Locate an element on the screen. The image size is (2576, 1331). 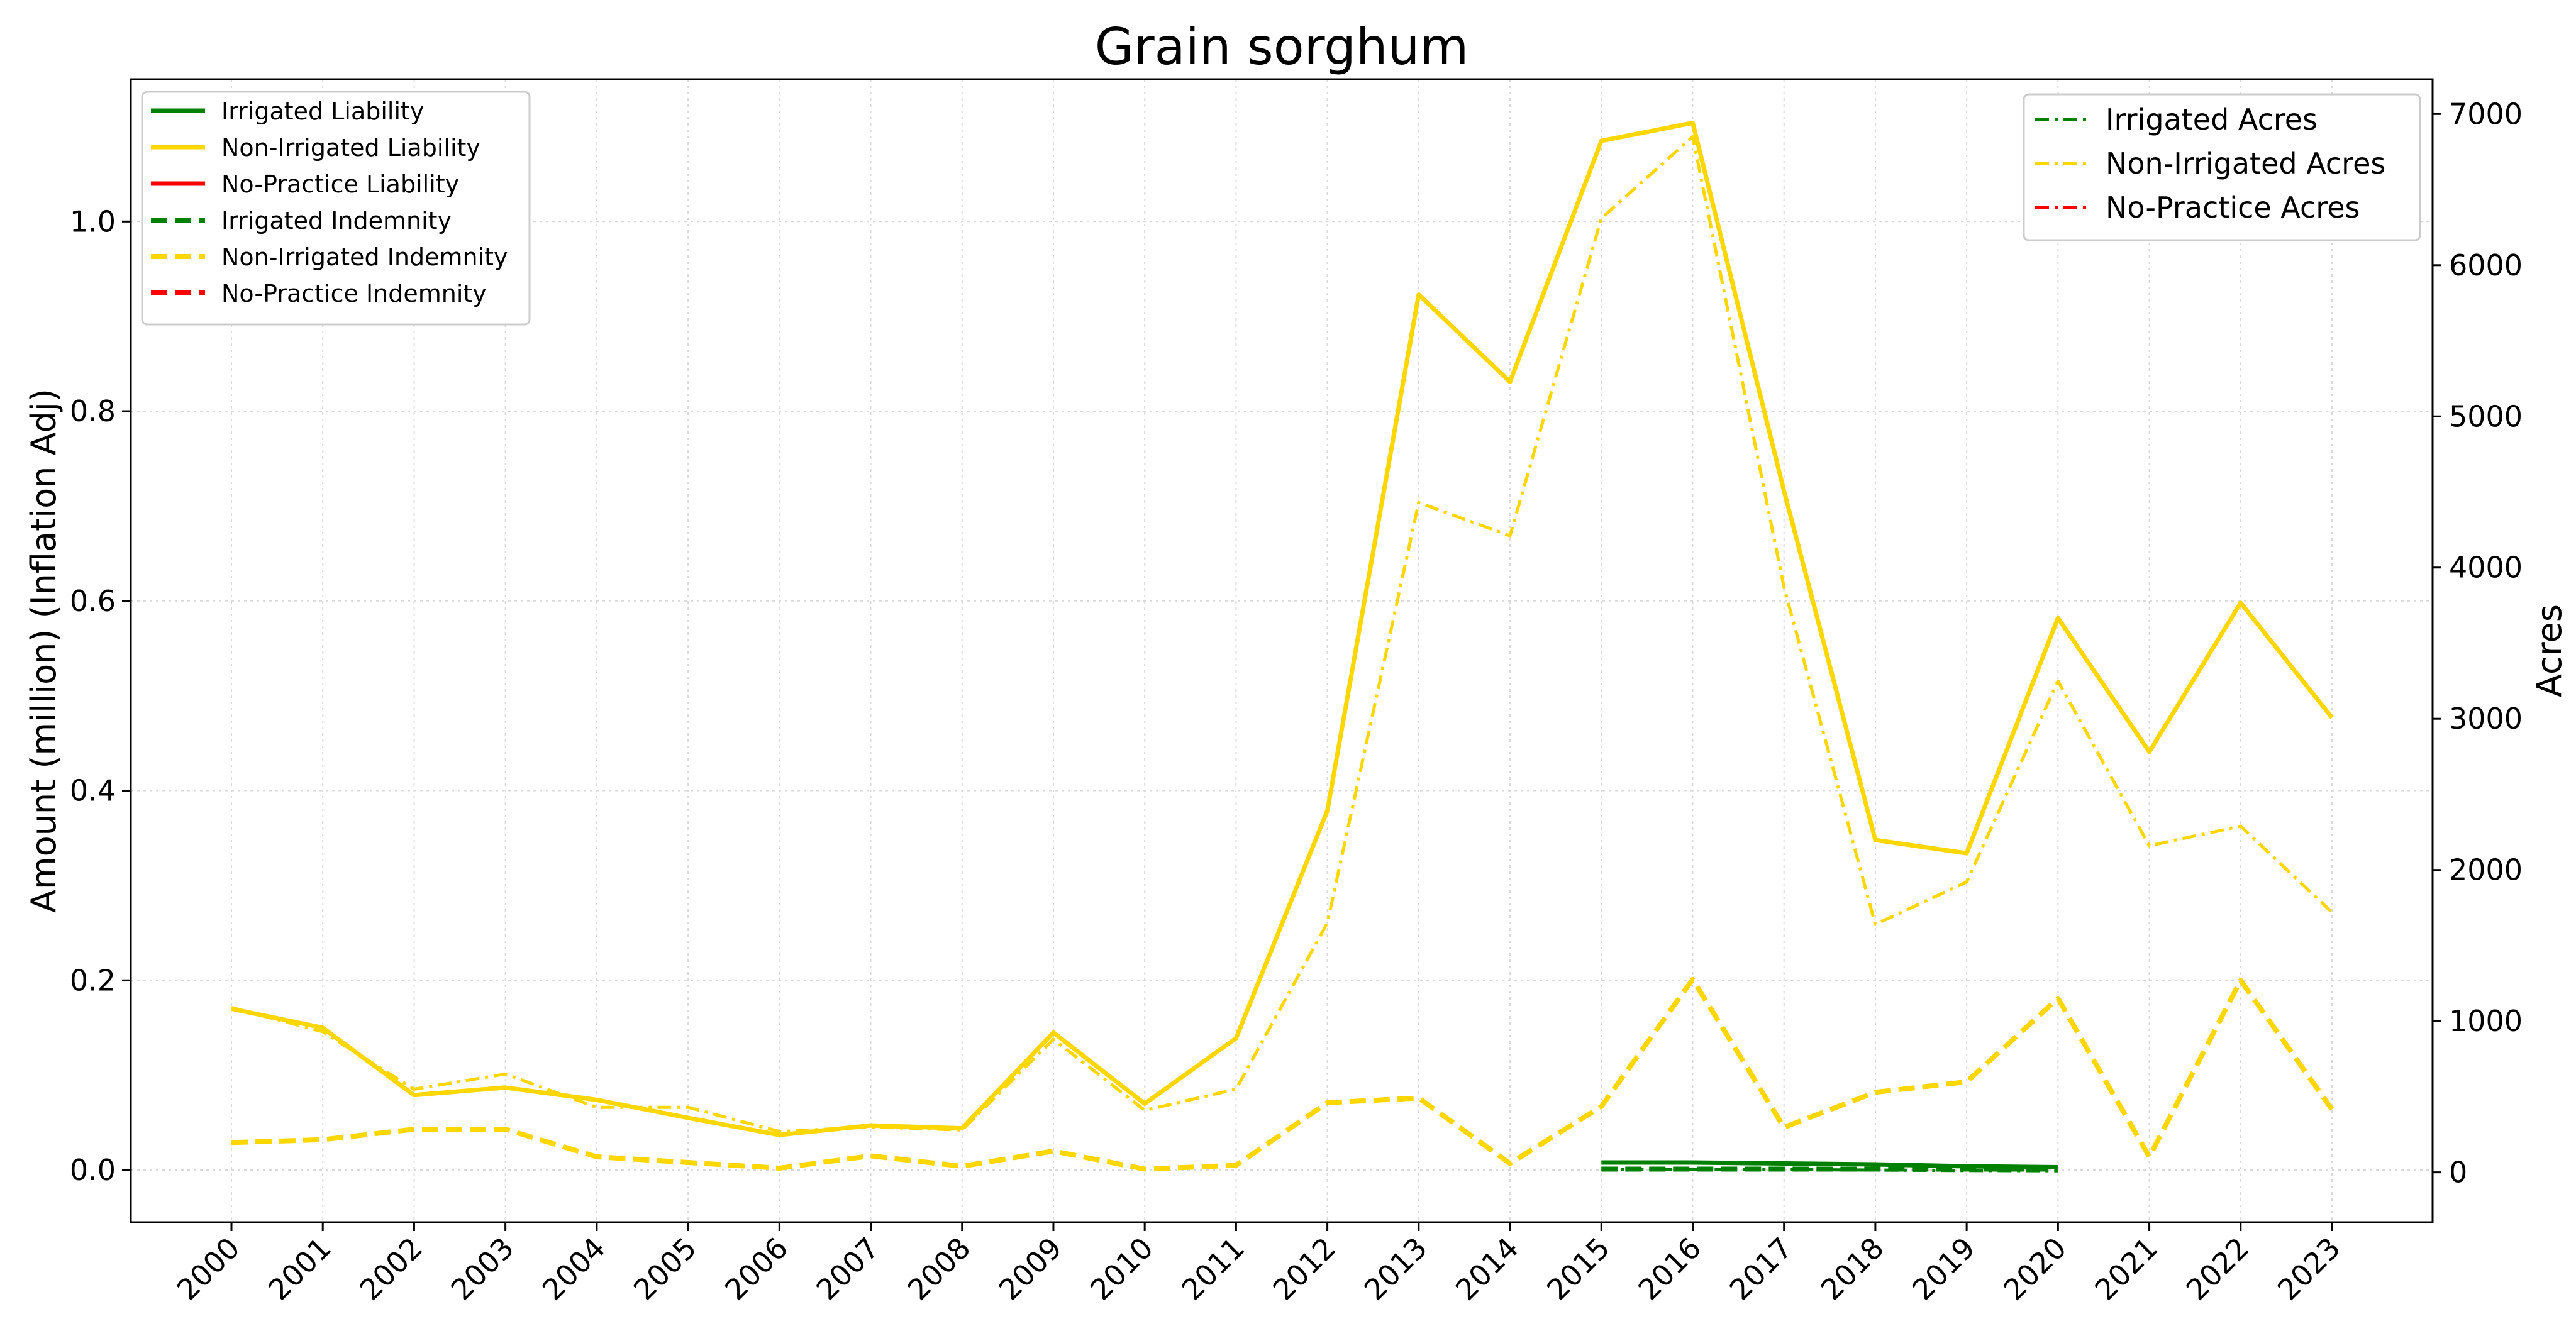
legend-label: Irrigated Indemnity is located at coordinates (336, 221).